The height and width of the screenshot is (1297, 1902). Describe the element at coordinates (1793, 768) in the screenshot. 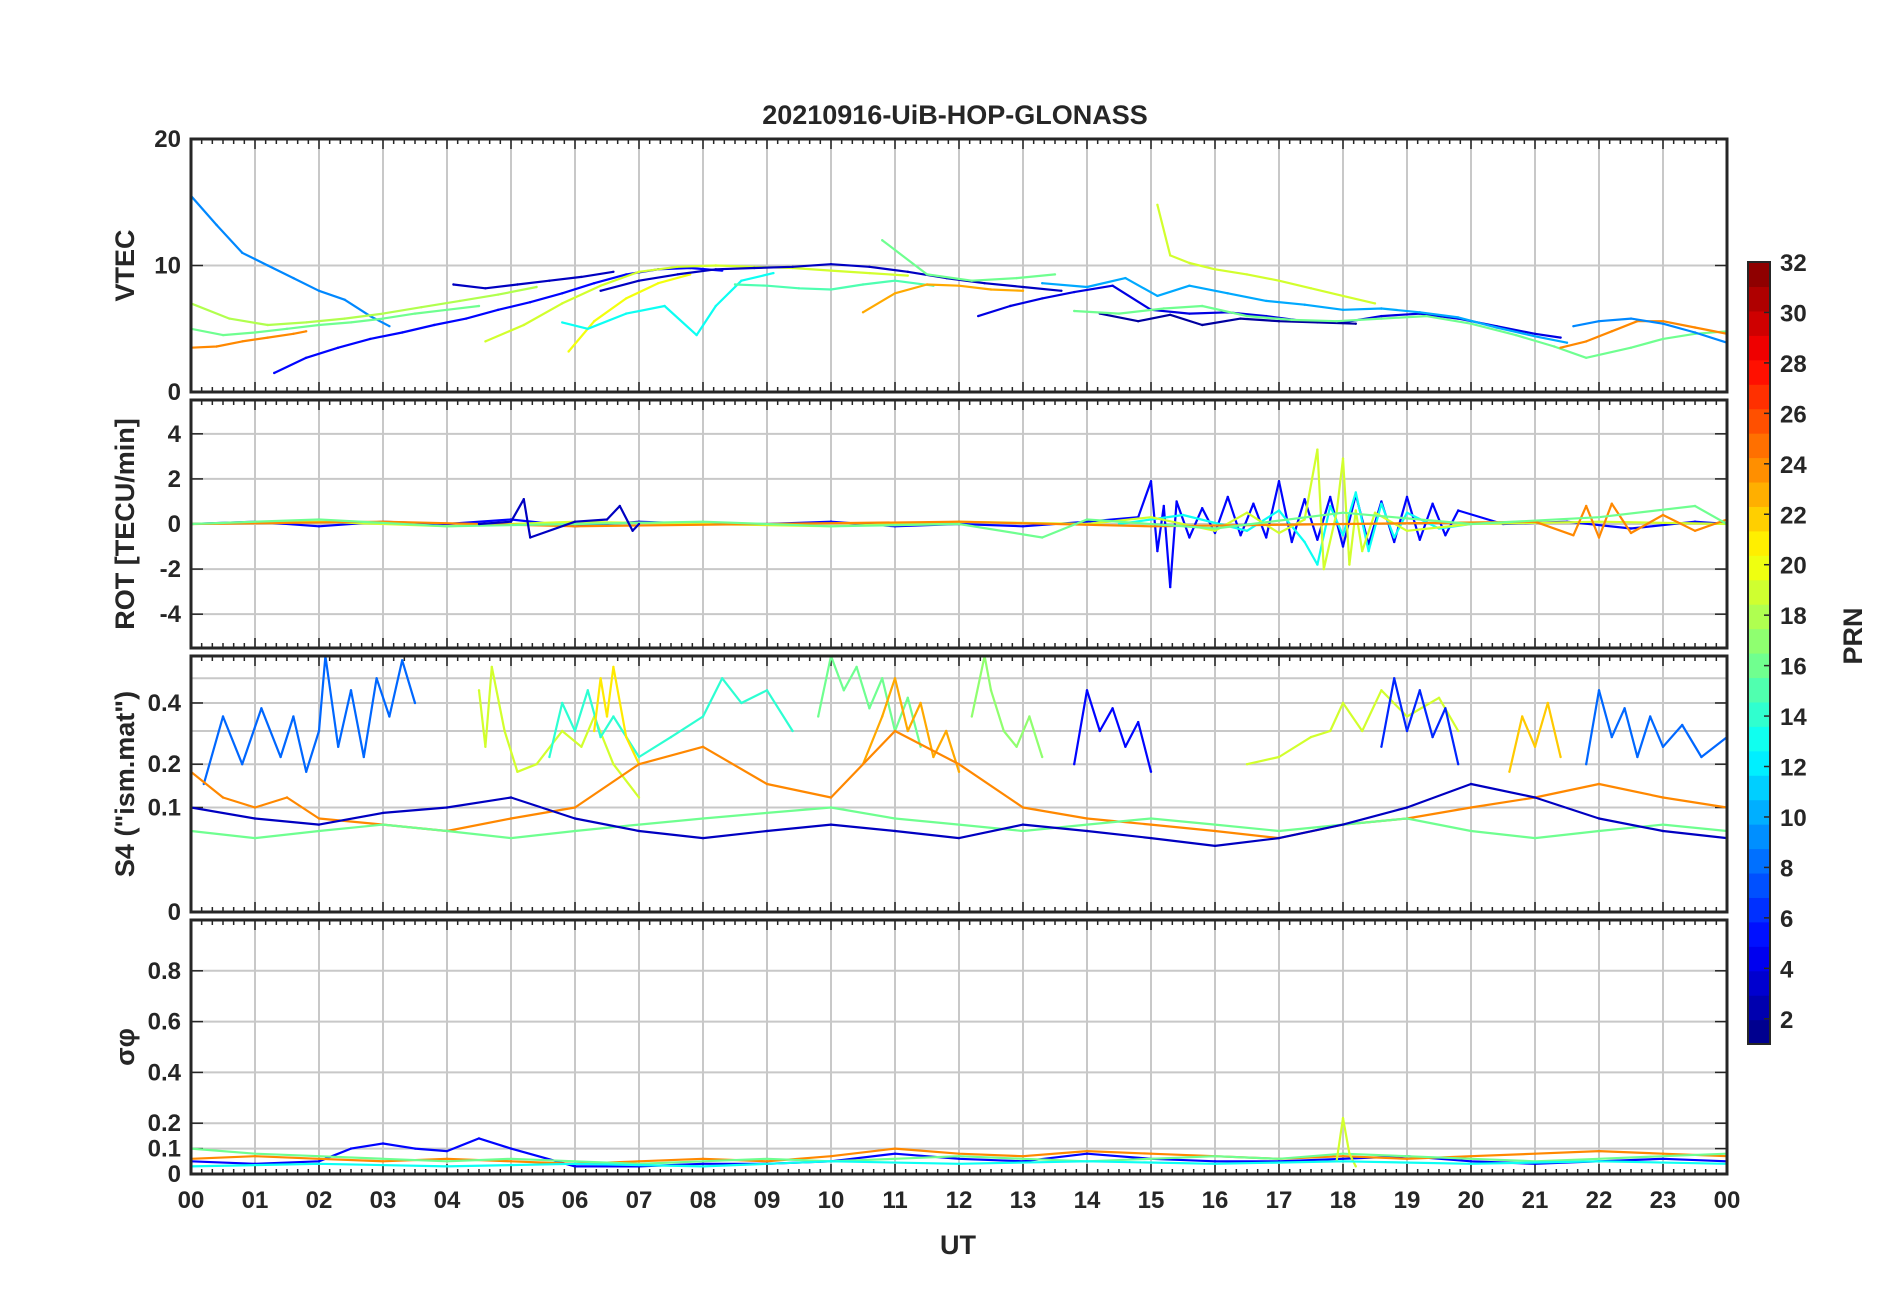

I see `colorbar-tick-label: 12` at that location.